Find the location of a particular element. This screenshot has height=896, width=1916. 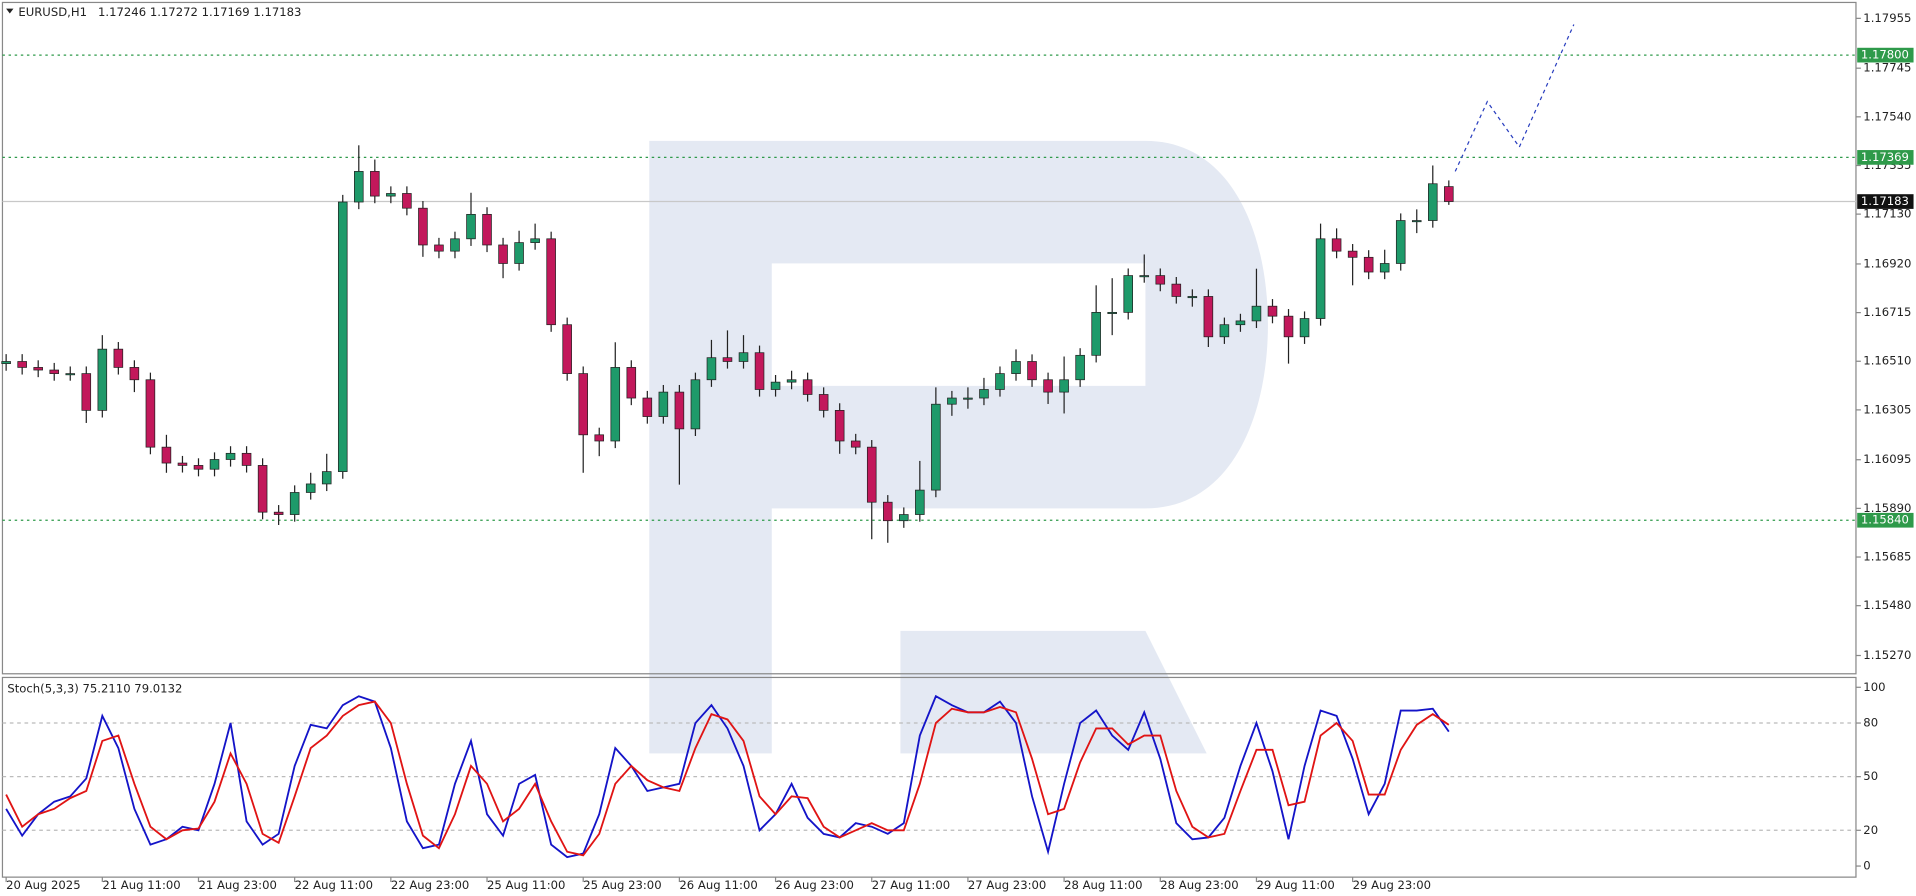

forecast-line is located at coordinates (1514, 98).